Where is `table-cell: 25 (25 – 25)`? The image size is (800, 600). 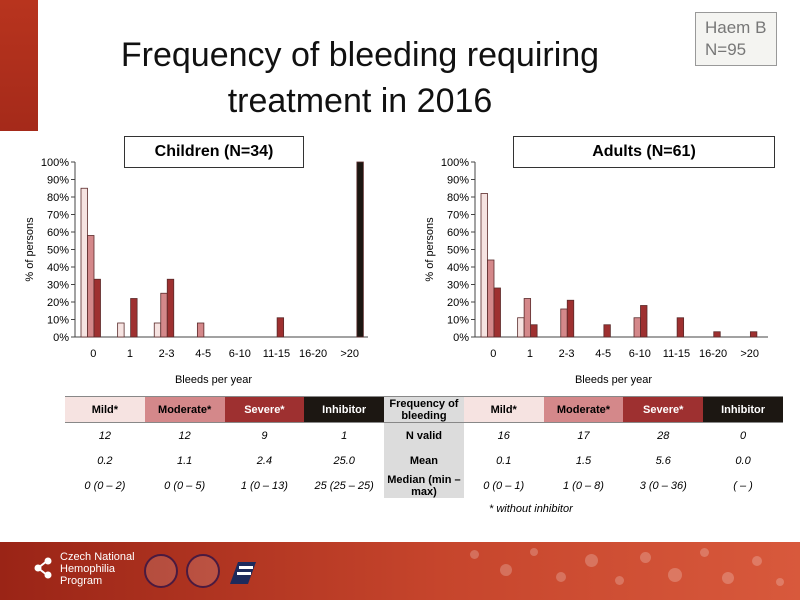
table-cell: 25 (25 – 25) is located at coordinates (344, 485).